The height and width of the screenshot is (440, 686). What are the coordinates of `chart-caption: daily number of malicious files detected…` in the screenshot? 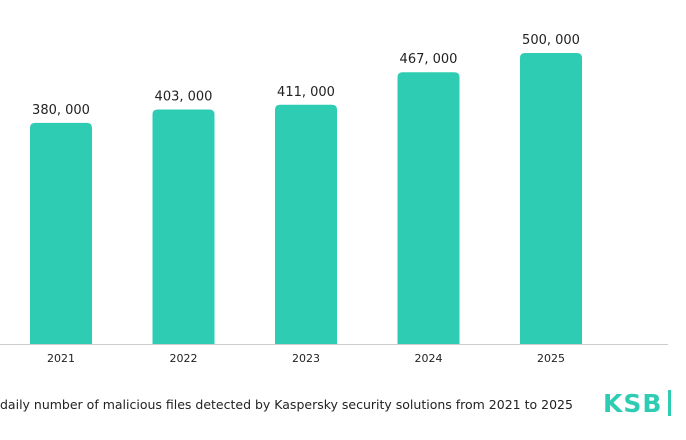 It's located at (286, 404).